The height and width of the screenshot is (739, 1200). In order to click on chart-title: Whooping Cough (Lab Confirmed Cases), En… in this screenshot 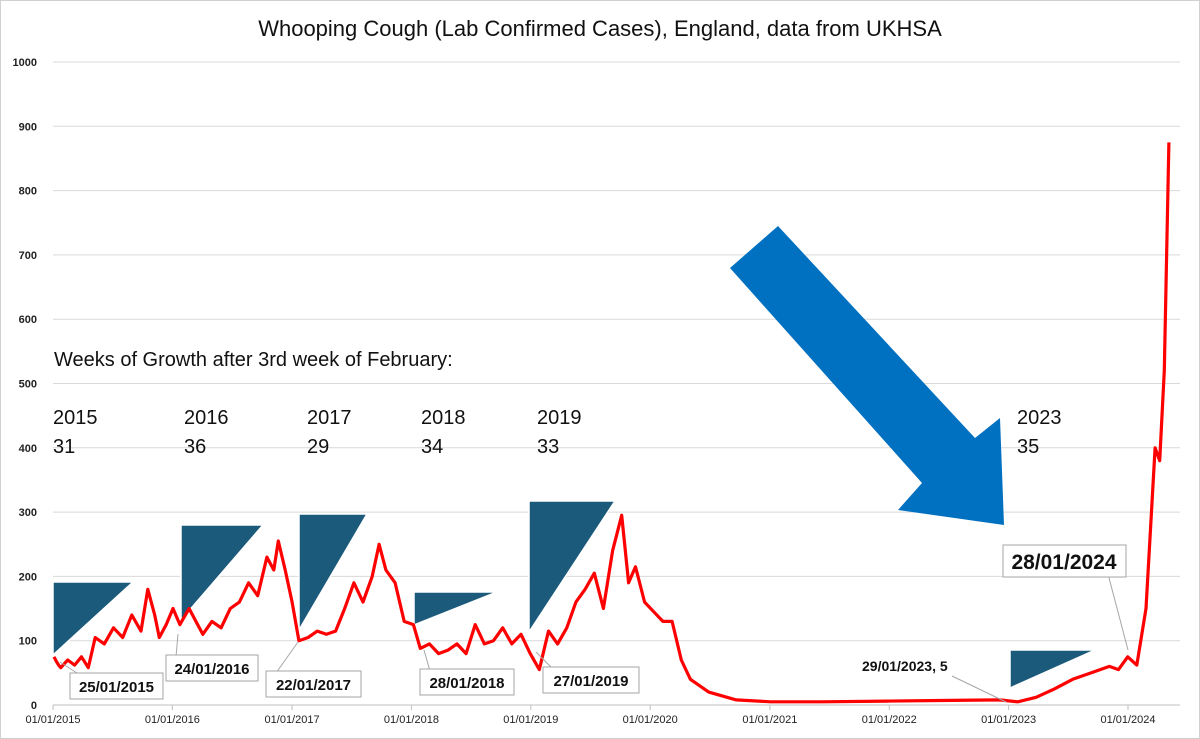, I will do `click(600, 28)`.